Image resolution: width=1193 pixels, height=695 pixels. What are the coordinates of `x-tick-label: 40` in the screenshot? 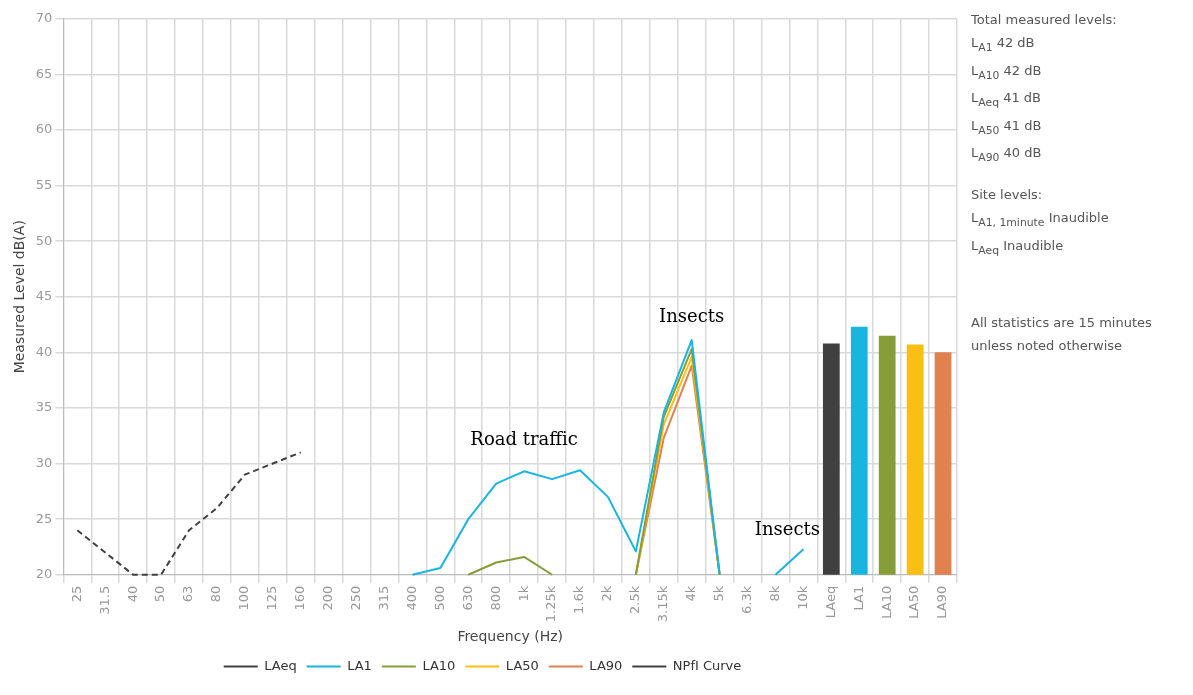 It's located at (132, 594).